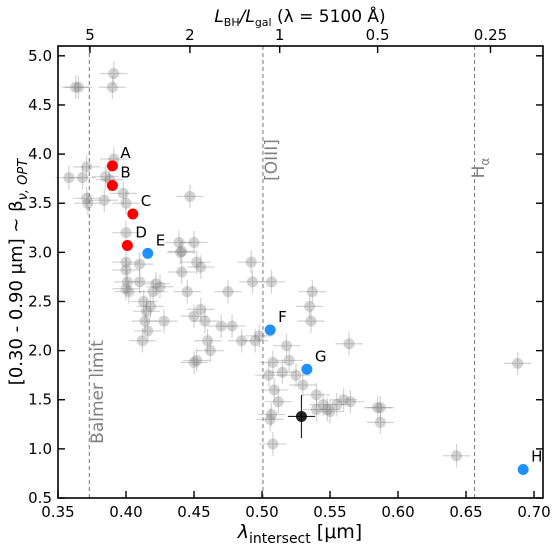  What do you see at coordinates (299, 17) in the screenshot?
I see `top-axis-label: LBH/Lgal (λ = 5100 Å)` at bounding box center [299, 17].